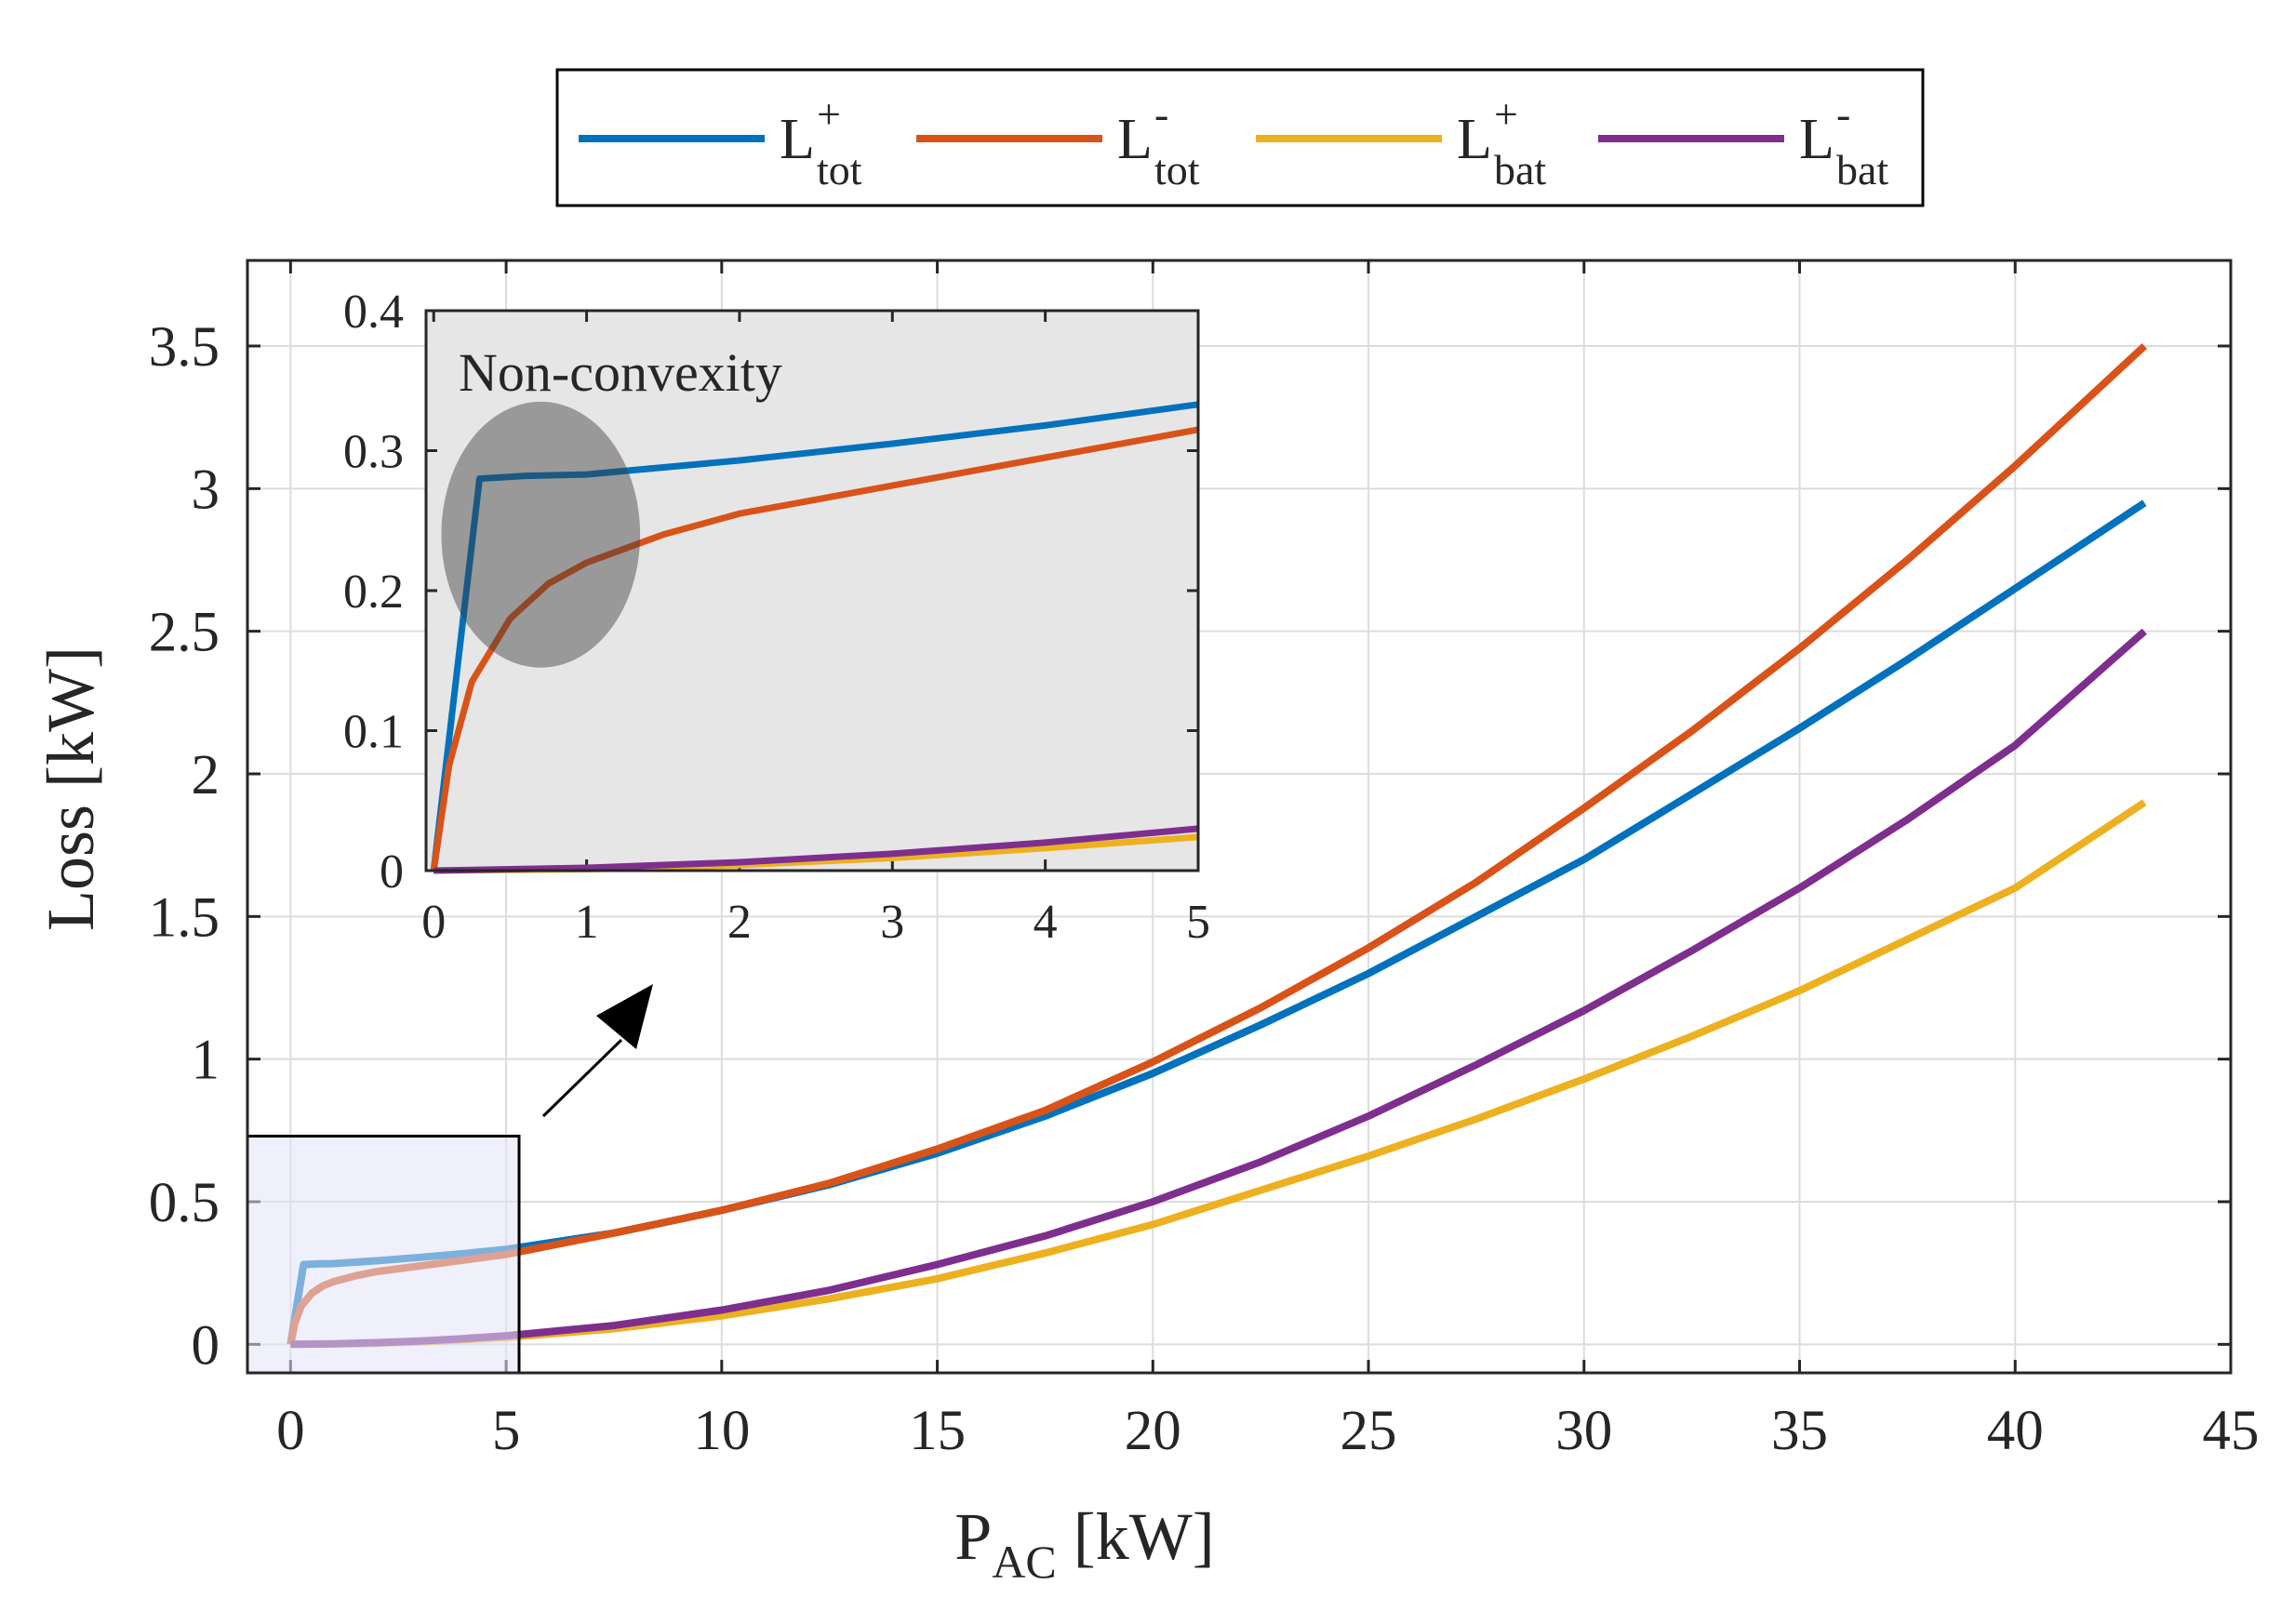 This screenshot has width=2294, height=1624. Describe the element at coordinates (184, 348) in the screenshot. I see `y-tick-label: 3.5` at that location.